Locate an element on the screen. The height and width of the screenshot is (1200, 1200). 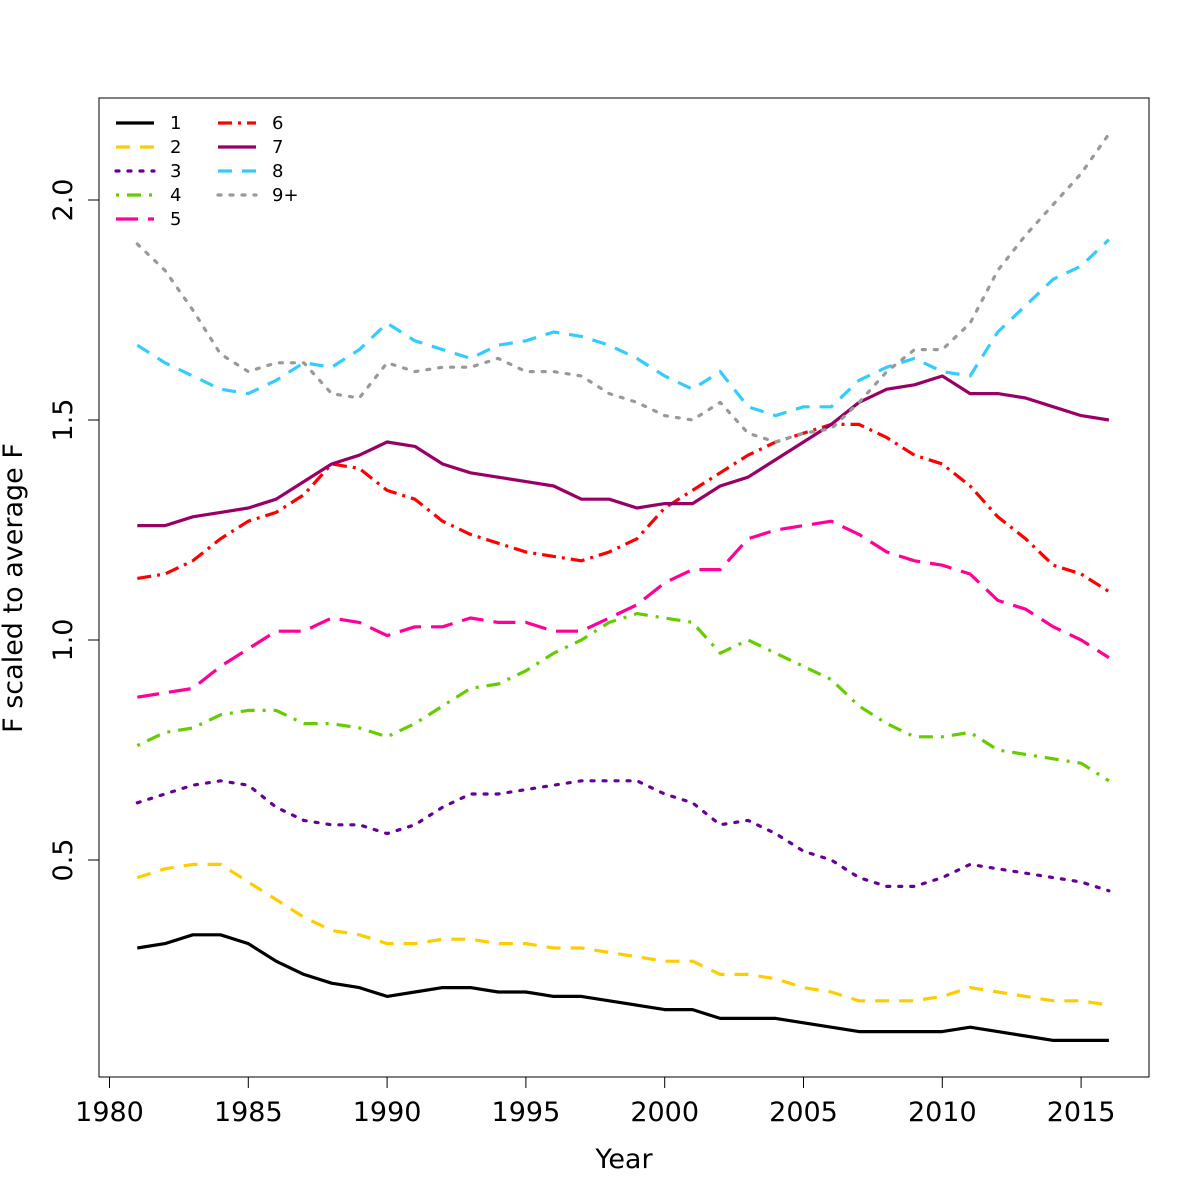
legend: 1 2 3 4 5 6 7 8 9+ is located at coordinates (206, 171).